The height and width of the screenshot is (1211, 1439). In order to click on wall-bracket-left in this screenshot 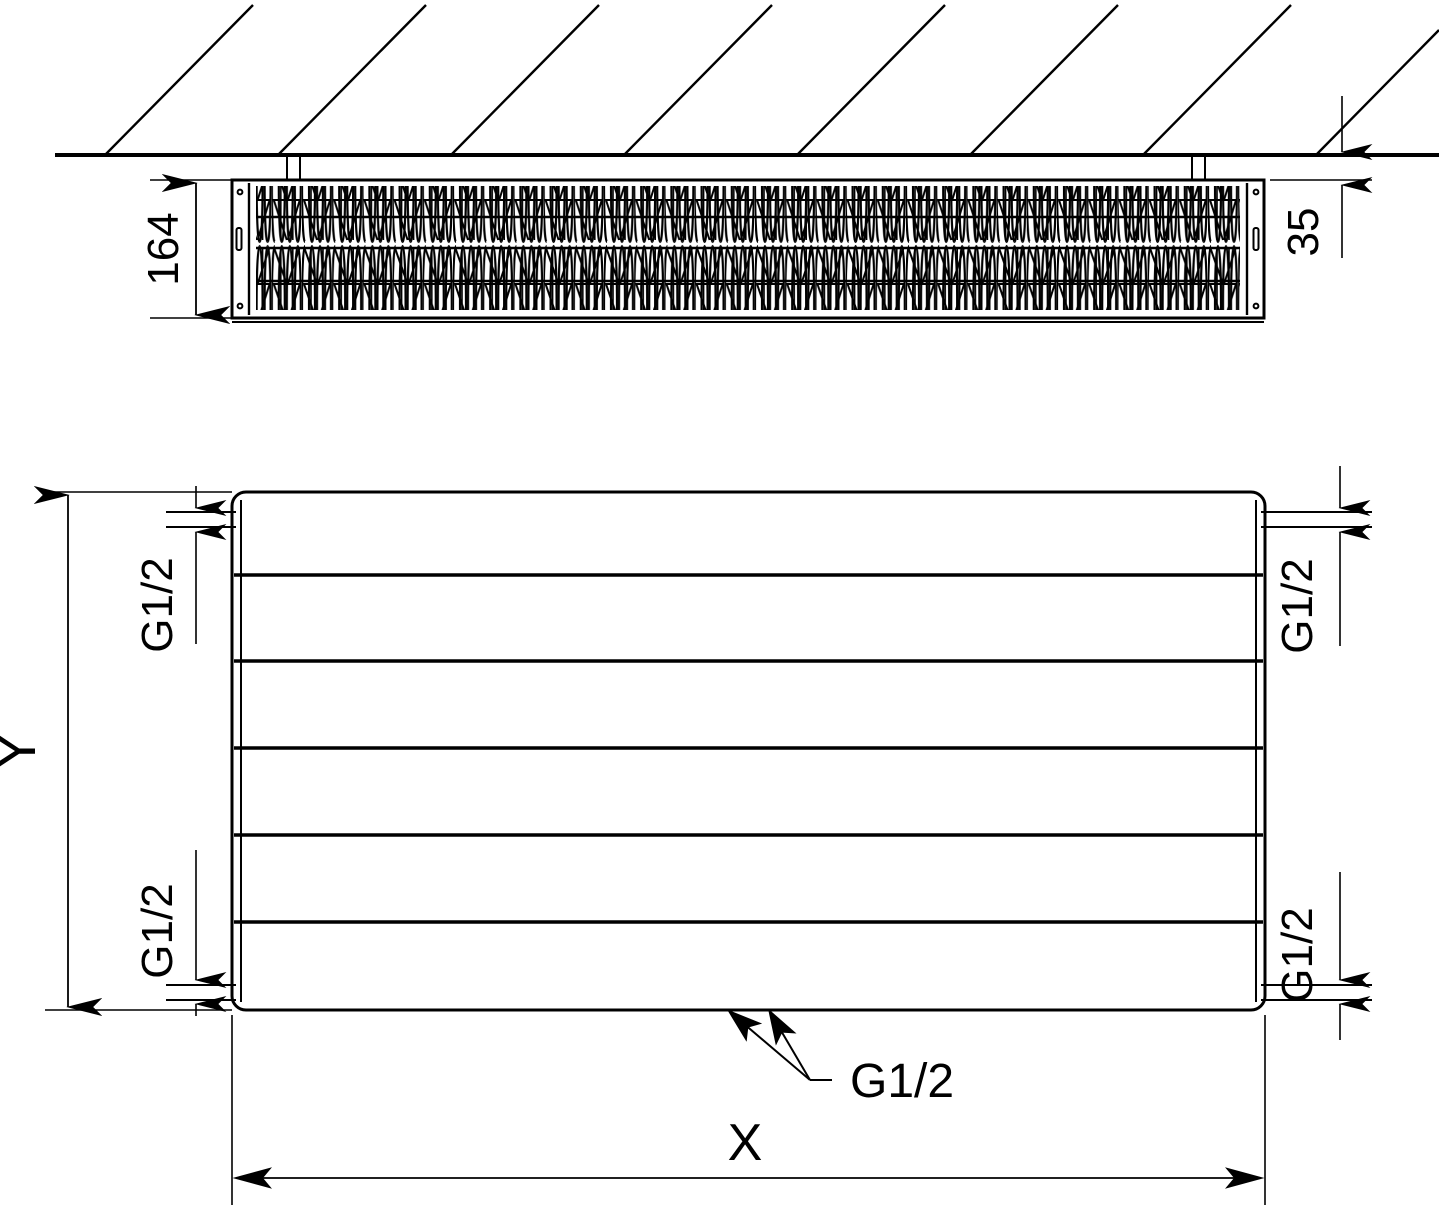, I will do `click(293, 168)`.